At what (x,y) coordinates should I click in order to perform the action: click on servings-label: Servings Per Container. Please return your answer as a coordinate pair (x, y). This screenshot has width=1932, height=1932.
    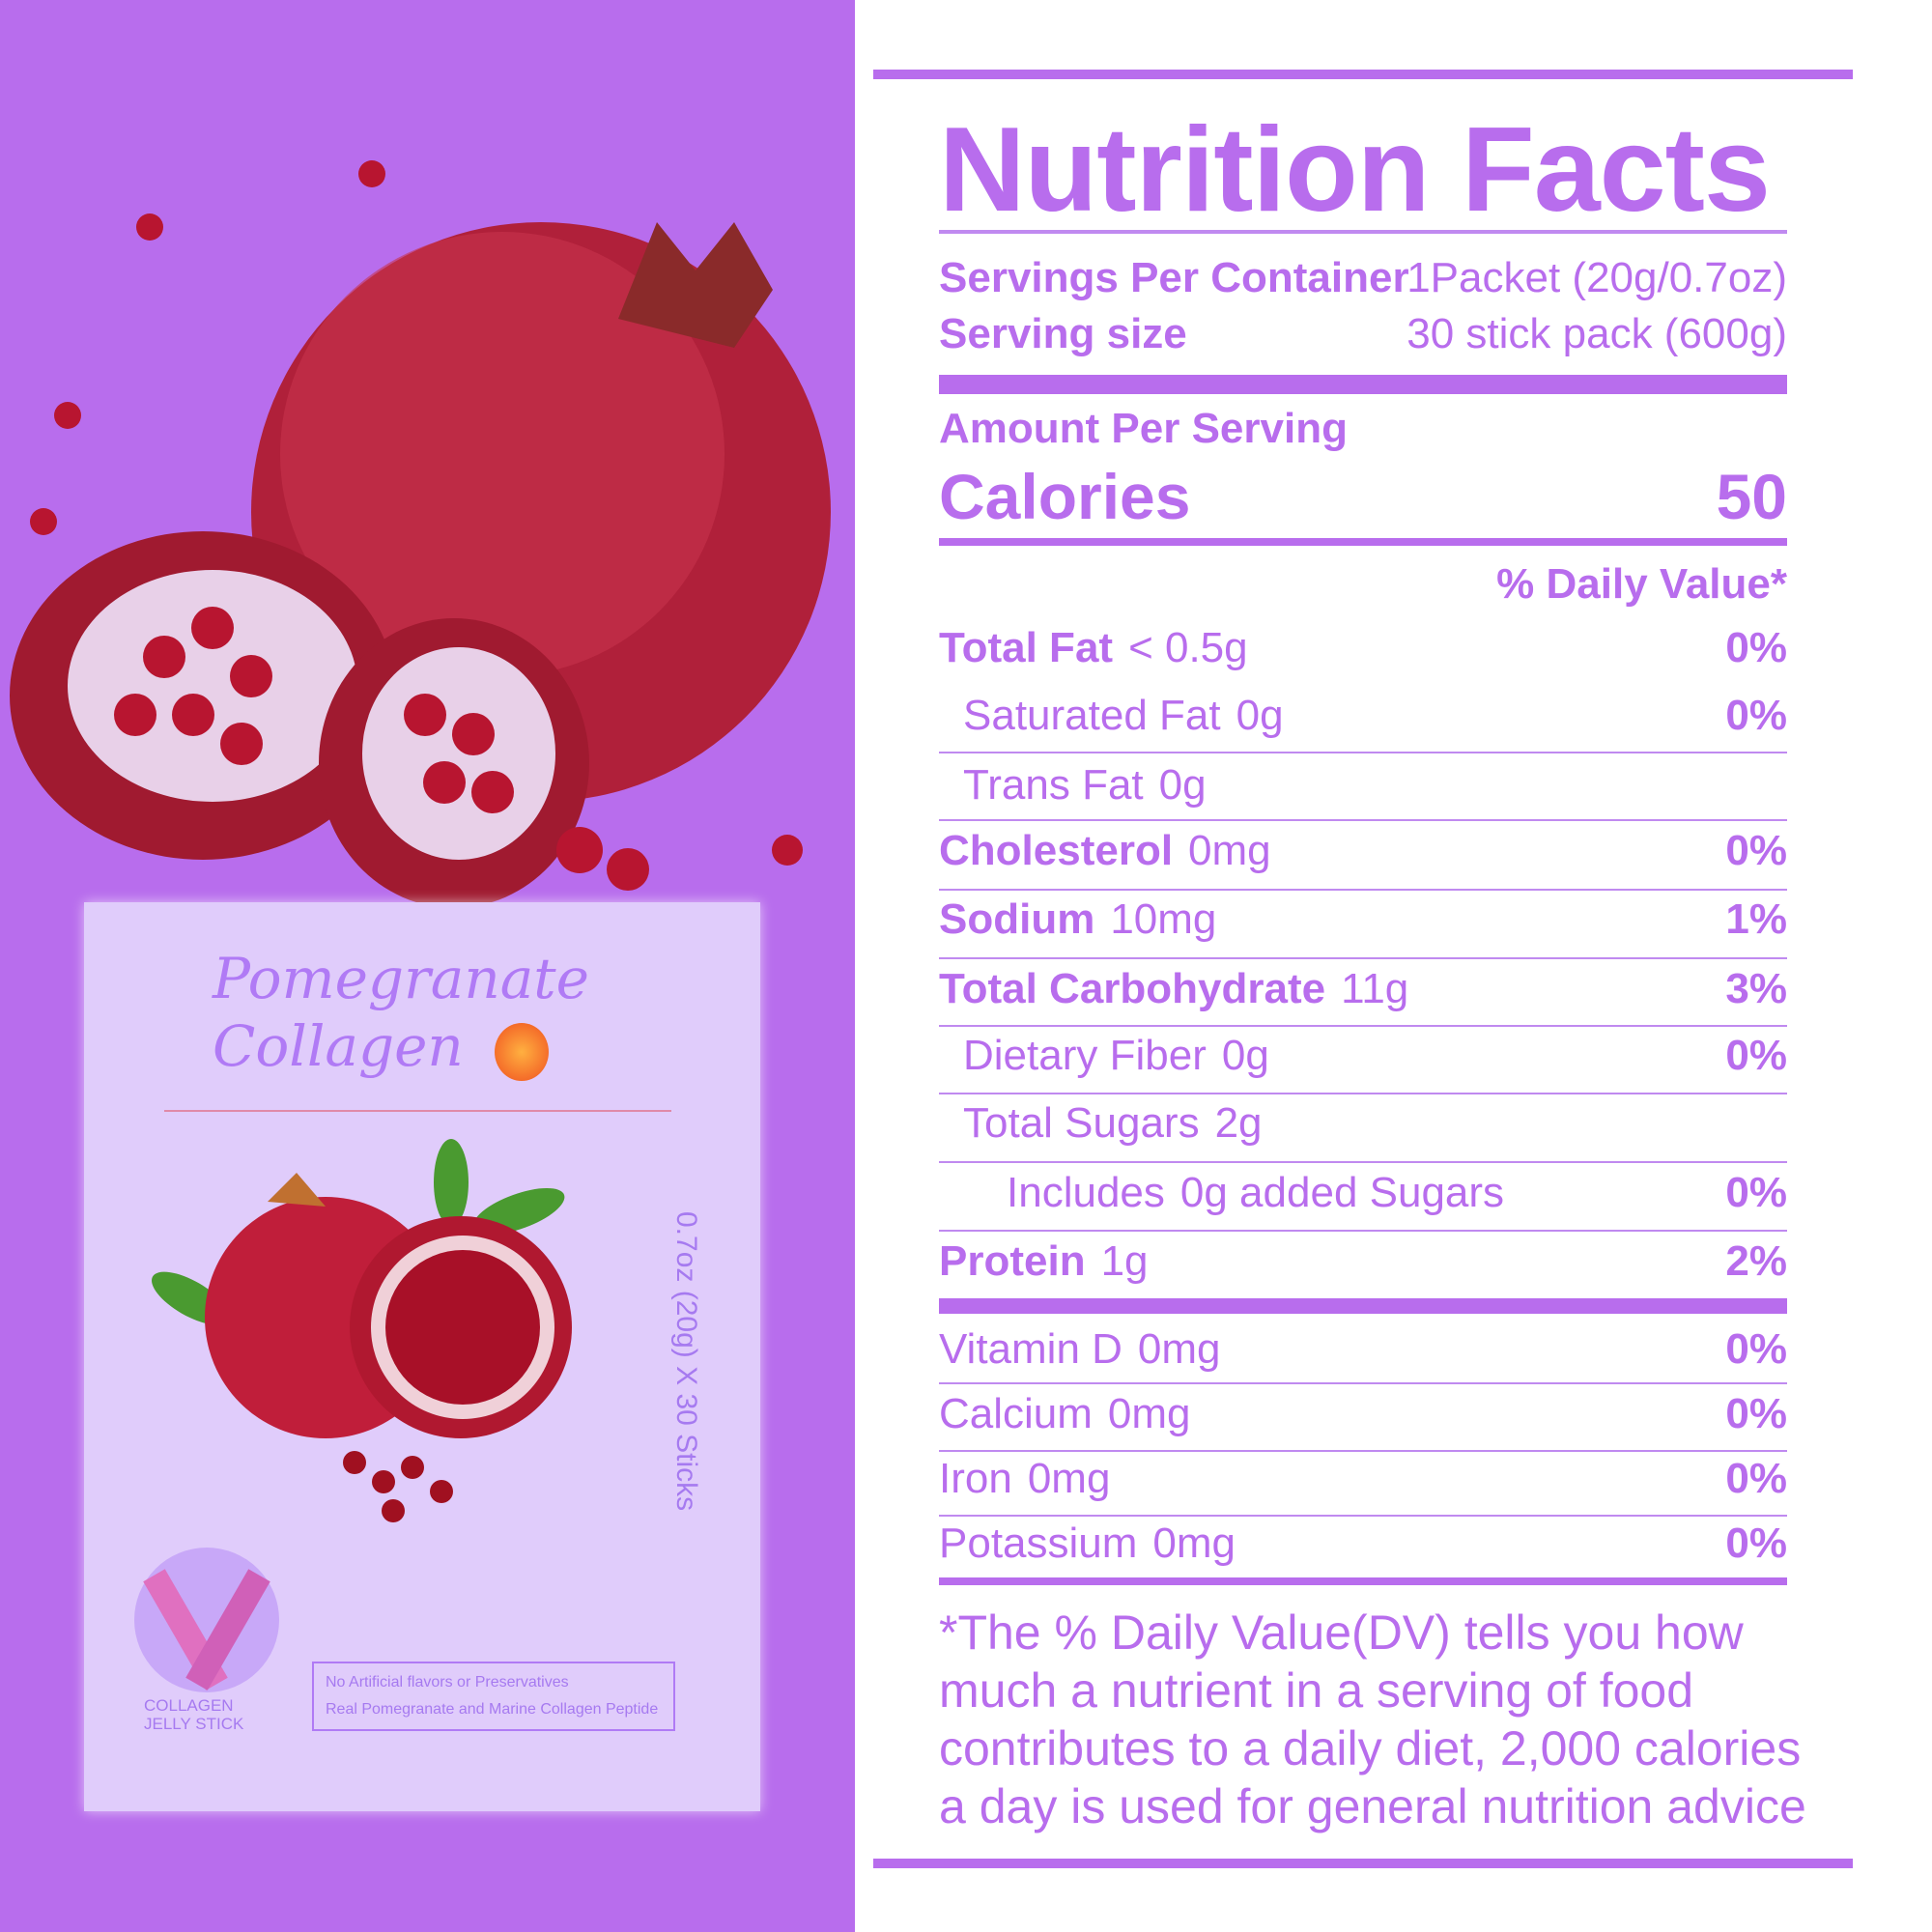
    Looking at the image, I should click on (1174, 277).